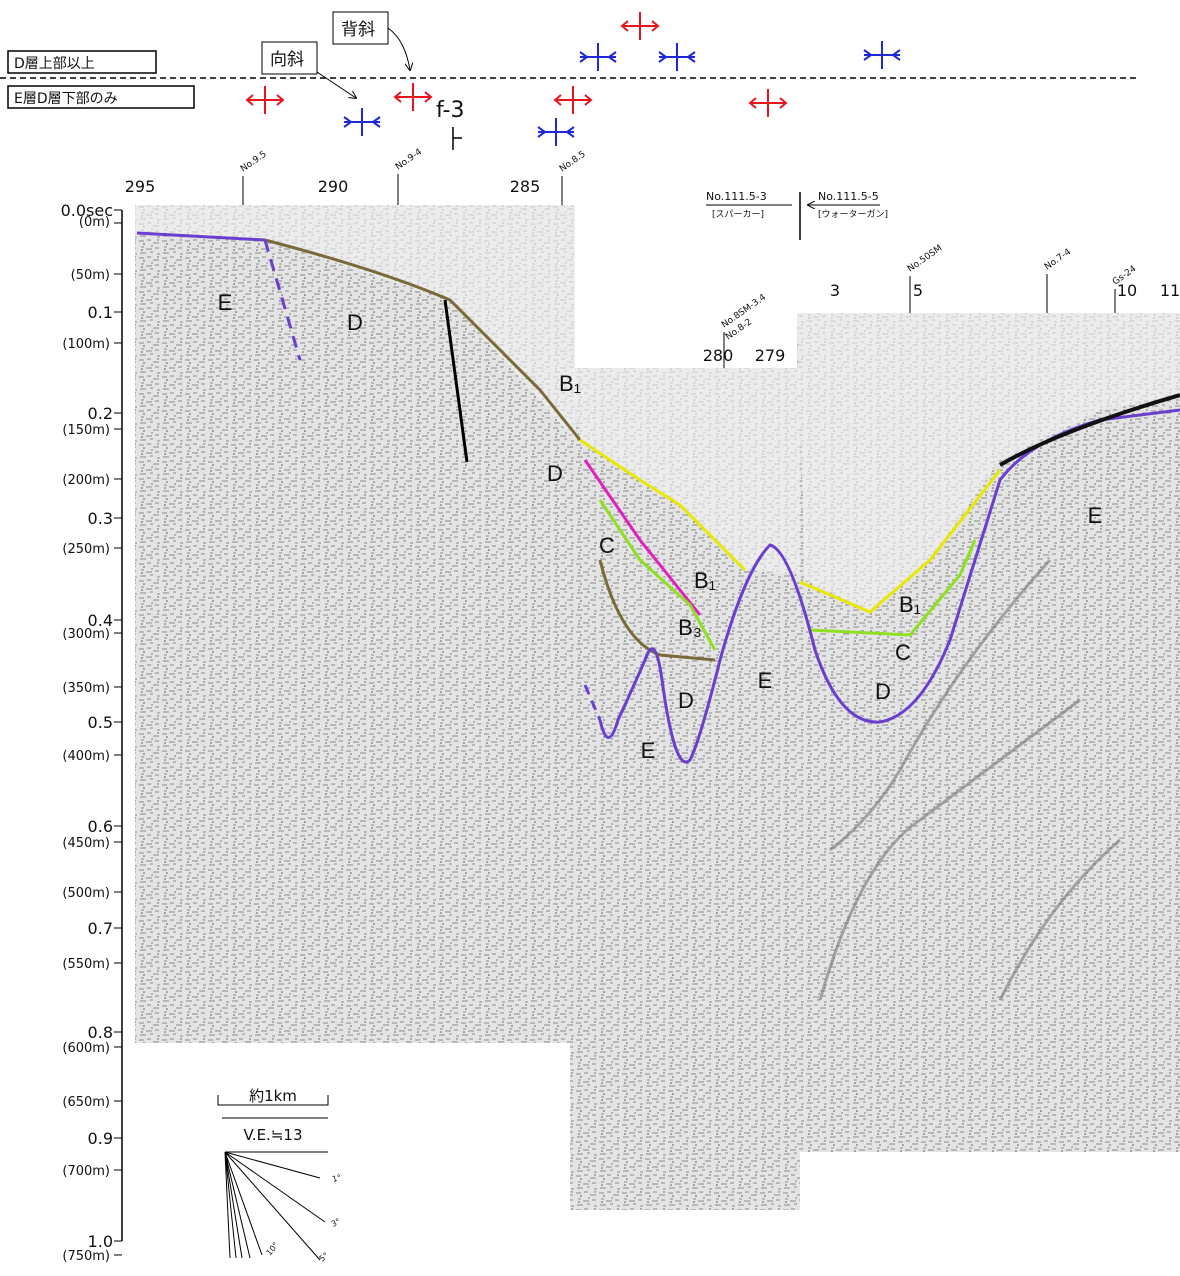 This screenshot has width=1180, height=1276. I want to click on time-label: 0.8, so click(100, 1032).